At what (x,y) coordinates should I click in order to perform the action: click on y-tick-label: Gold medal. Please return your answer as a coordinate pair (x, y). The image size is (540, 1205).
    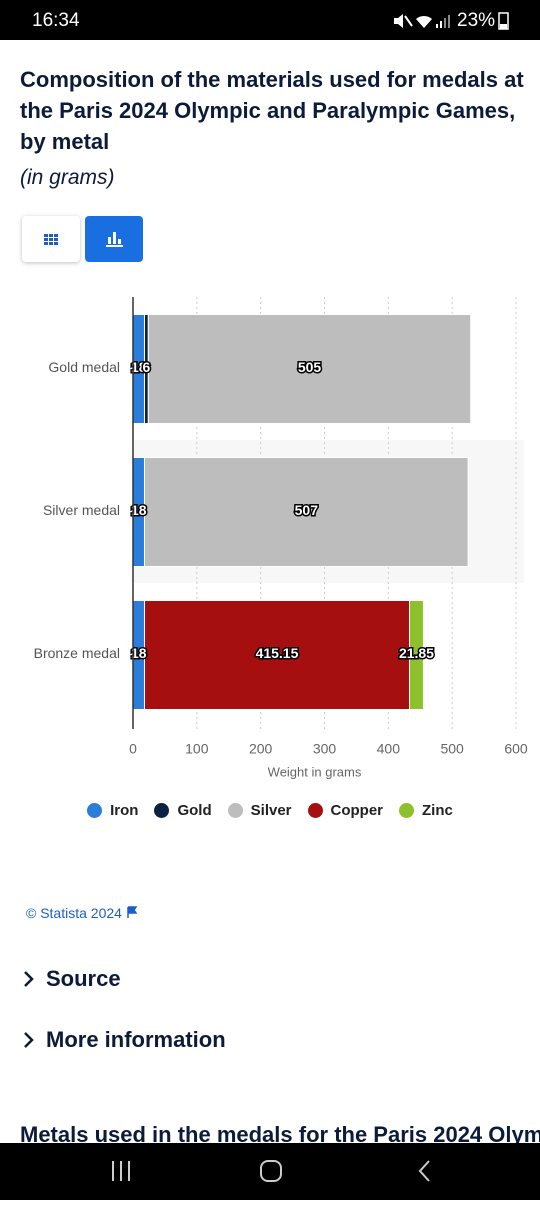
    Looking at the image, I should click on (84, 367).